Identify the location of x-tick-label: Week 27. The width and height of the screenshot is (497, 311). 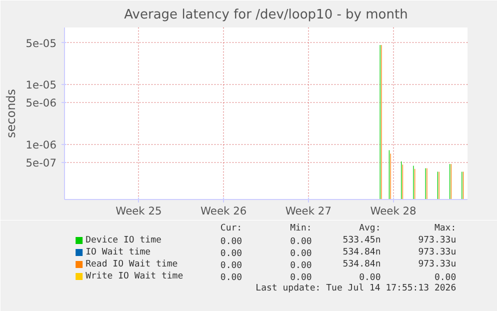
(308, 211).